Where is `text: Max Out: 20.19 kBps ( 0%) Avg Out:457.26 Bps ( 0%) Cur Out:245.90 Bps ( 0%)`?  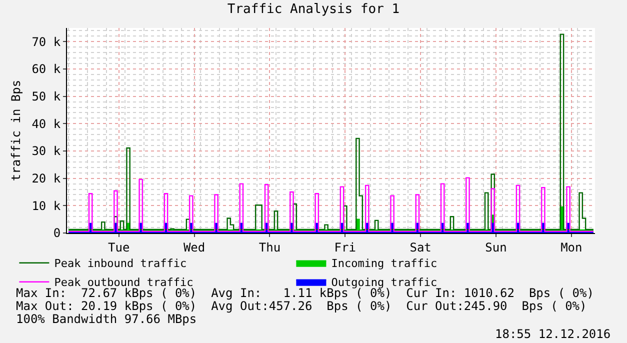
text: Max Out: 20.19 kBps ( 0%) Avg Out:457.26 Bps ( 0%) Cur Out:245.90 Bps ( 0%) is located at coordinates (301, 306).